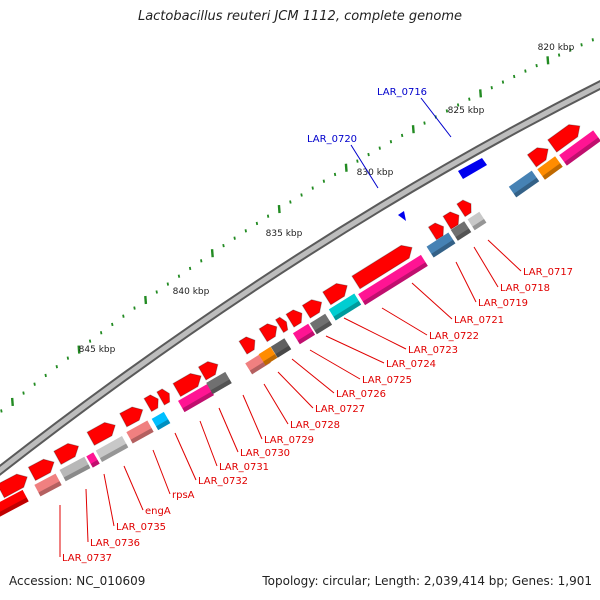  Describe the element at coordinates (97, 350) in the screenshot. I see `ruler-label: 845 kbp` at that location.